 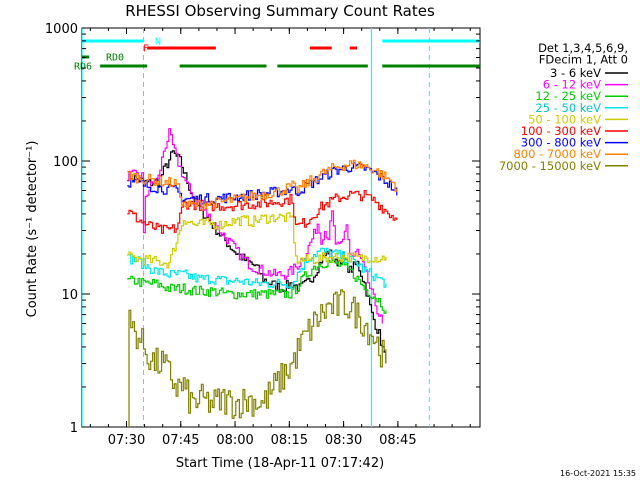 I want to click on legend-label-3: 25 - 50 keV, so click(x=568, y=108).